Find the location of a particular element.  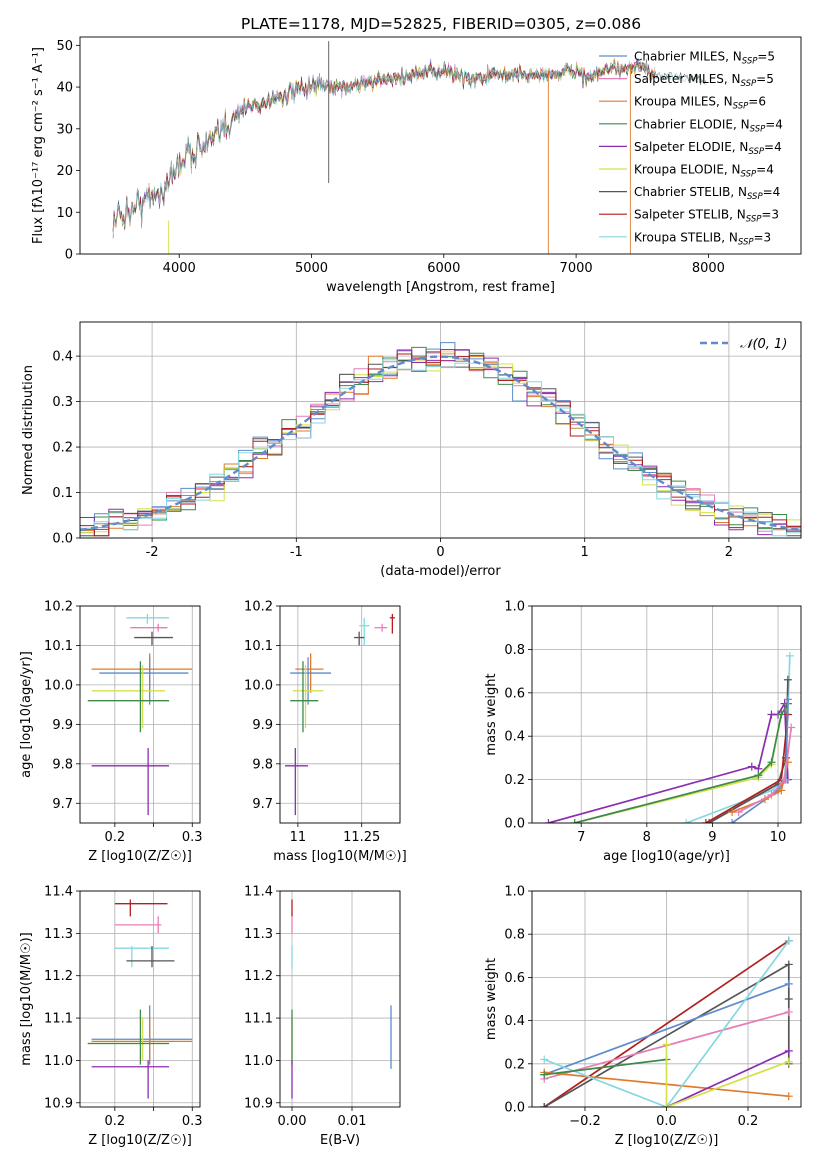

x-tick-label: 11.25 is located at coordinates (361, 837).